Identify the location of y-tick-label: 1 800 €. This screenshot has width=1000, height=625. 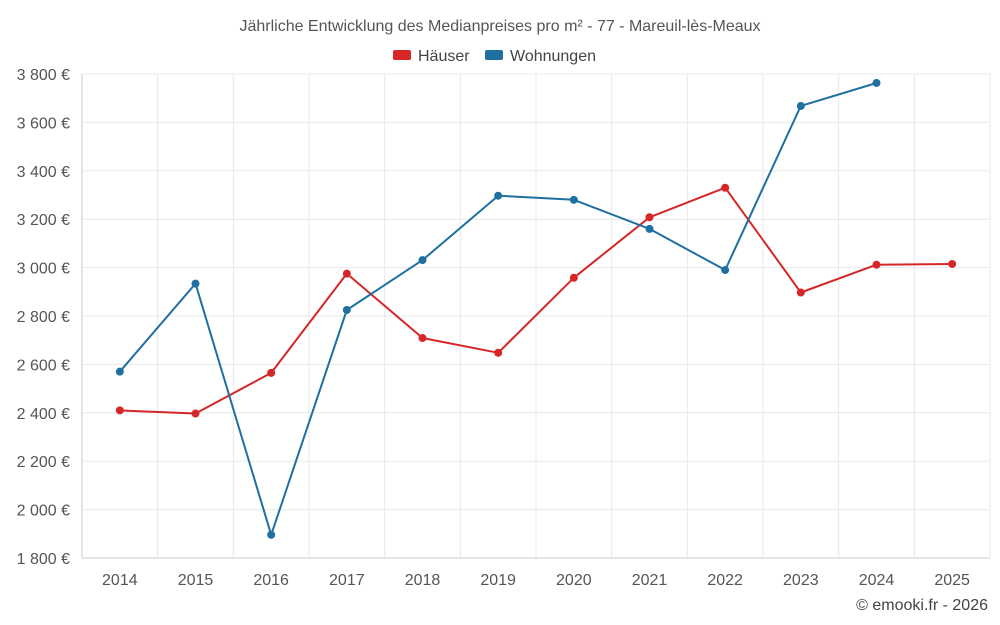
(43, 559).